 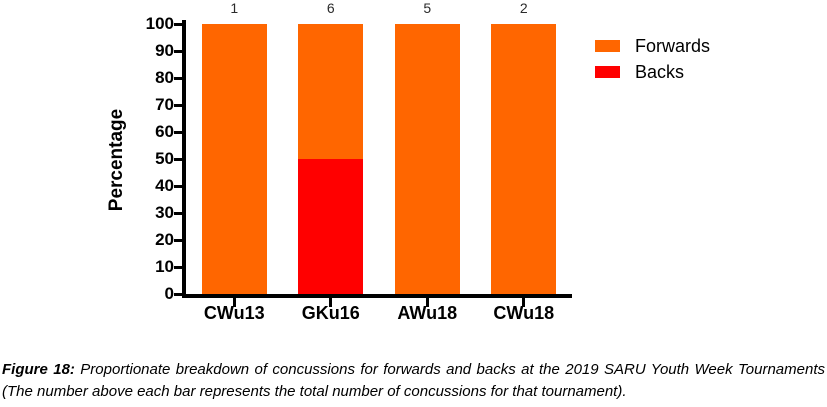 What do you see at coordinates (164, 239) in the screenshot?
I see `y-tick-label: 20` at bounding box center [164, 239].